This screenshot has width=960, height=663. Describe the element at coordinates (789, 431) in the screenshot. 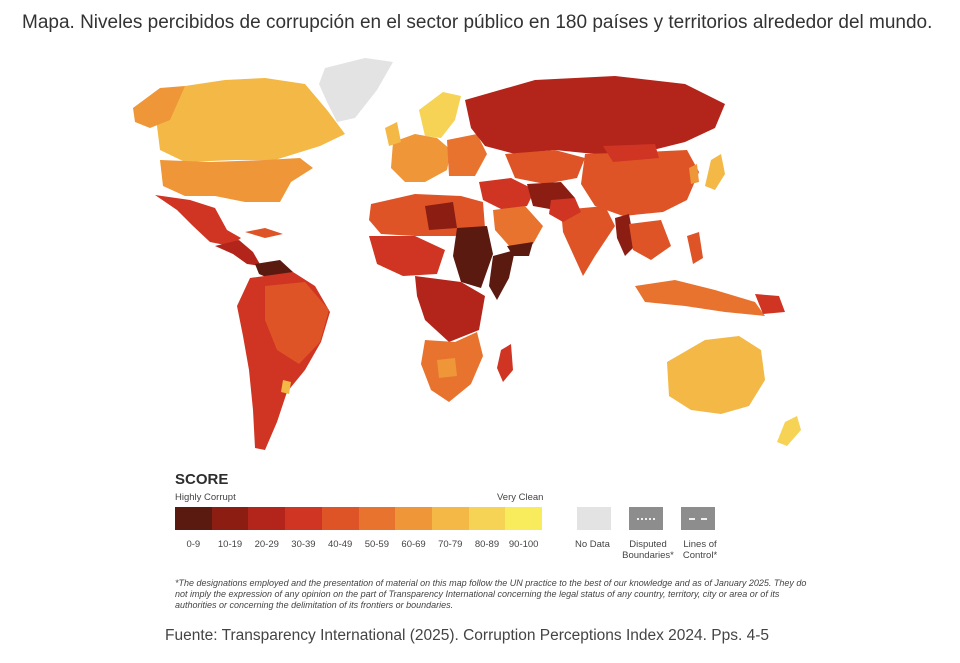

I see `map-new-zealand` at that location.